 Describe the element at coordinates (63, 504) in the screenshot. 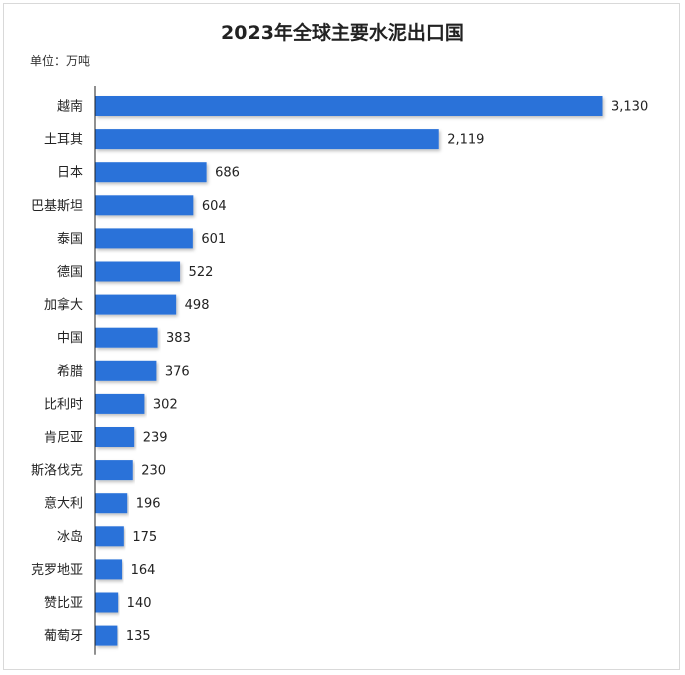

I see `category-label-12: 意大利` at that location.